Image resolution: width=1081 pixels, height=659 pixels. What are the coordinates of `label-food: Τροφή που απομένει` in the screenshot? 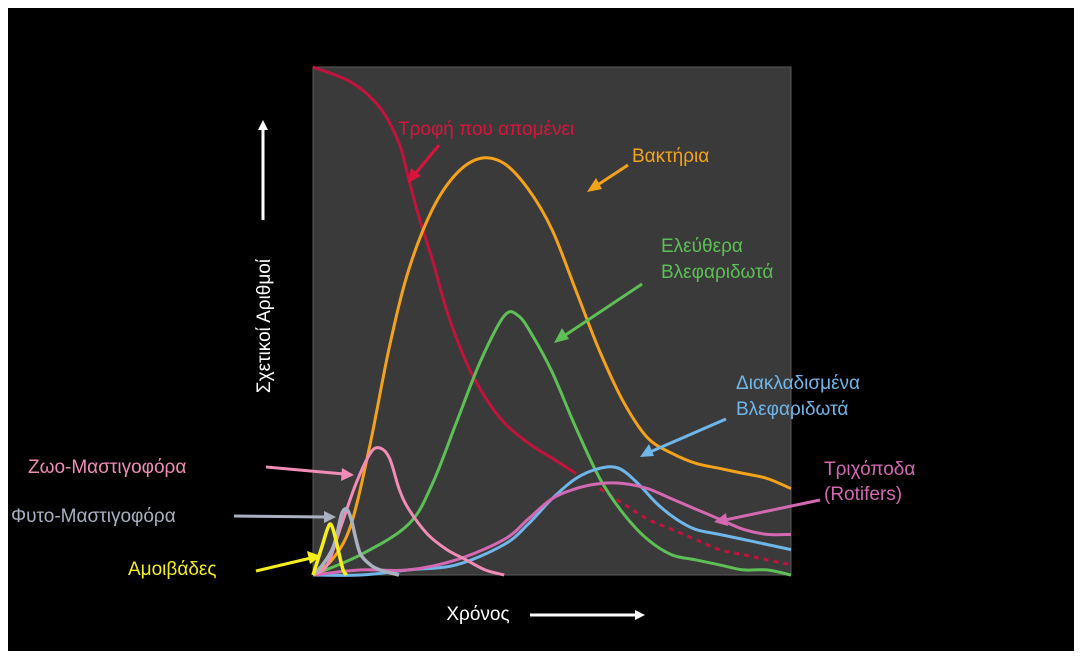 It's located at (486, 129).